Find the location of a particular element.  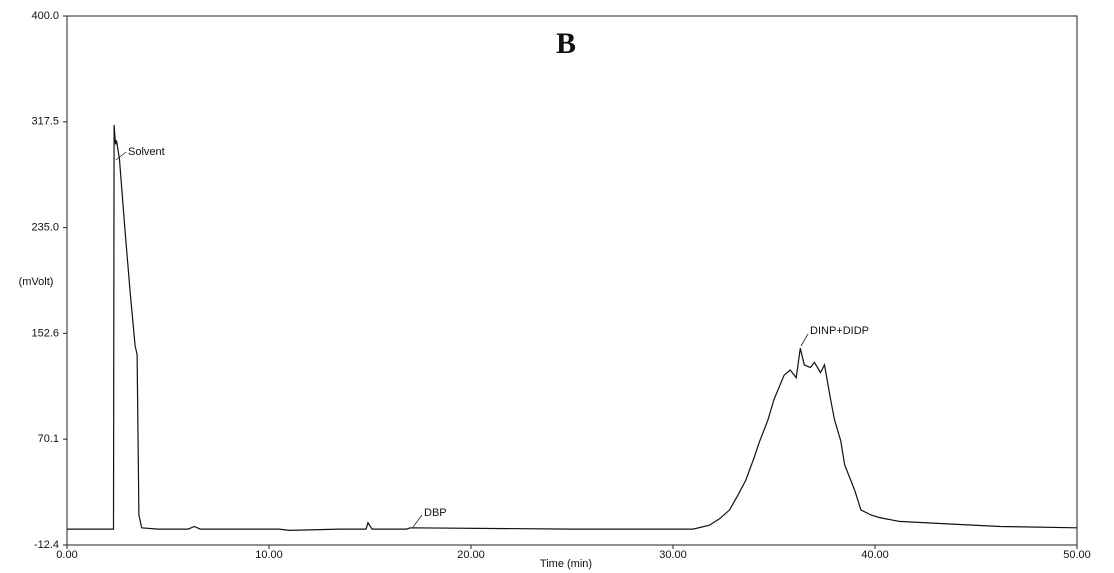

y-tick-label: 317.5 is located at coordinates (45, 122).